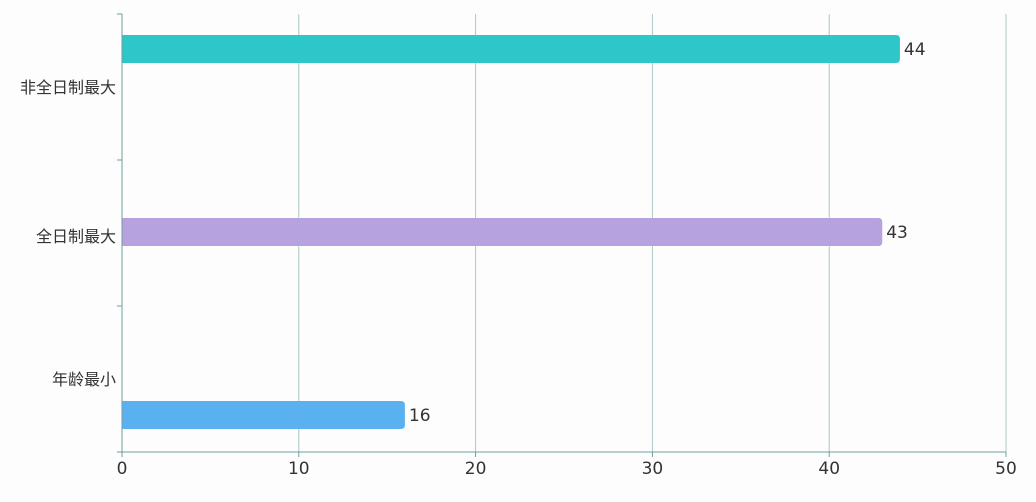 This screenshot has height=502, width=1036. I want to click on y-category-label: 全日制最大, so click(76, 236).